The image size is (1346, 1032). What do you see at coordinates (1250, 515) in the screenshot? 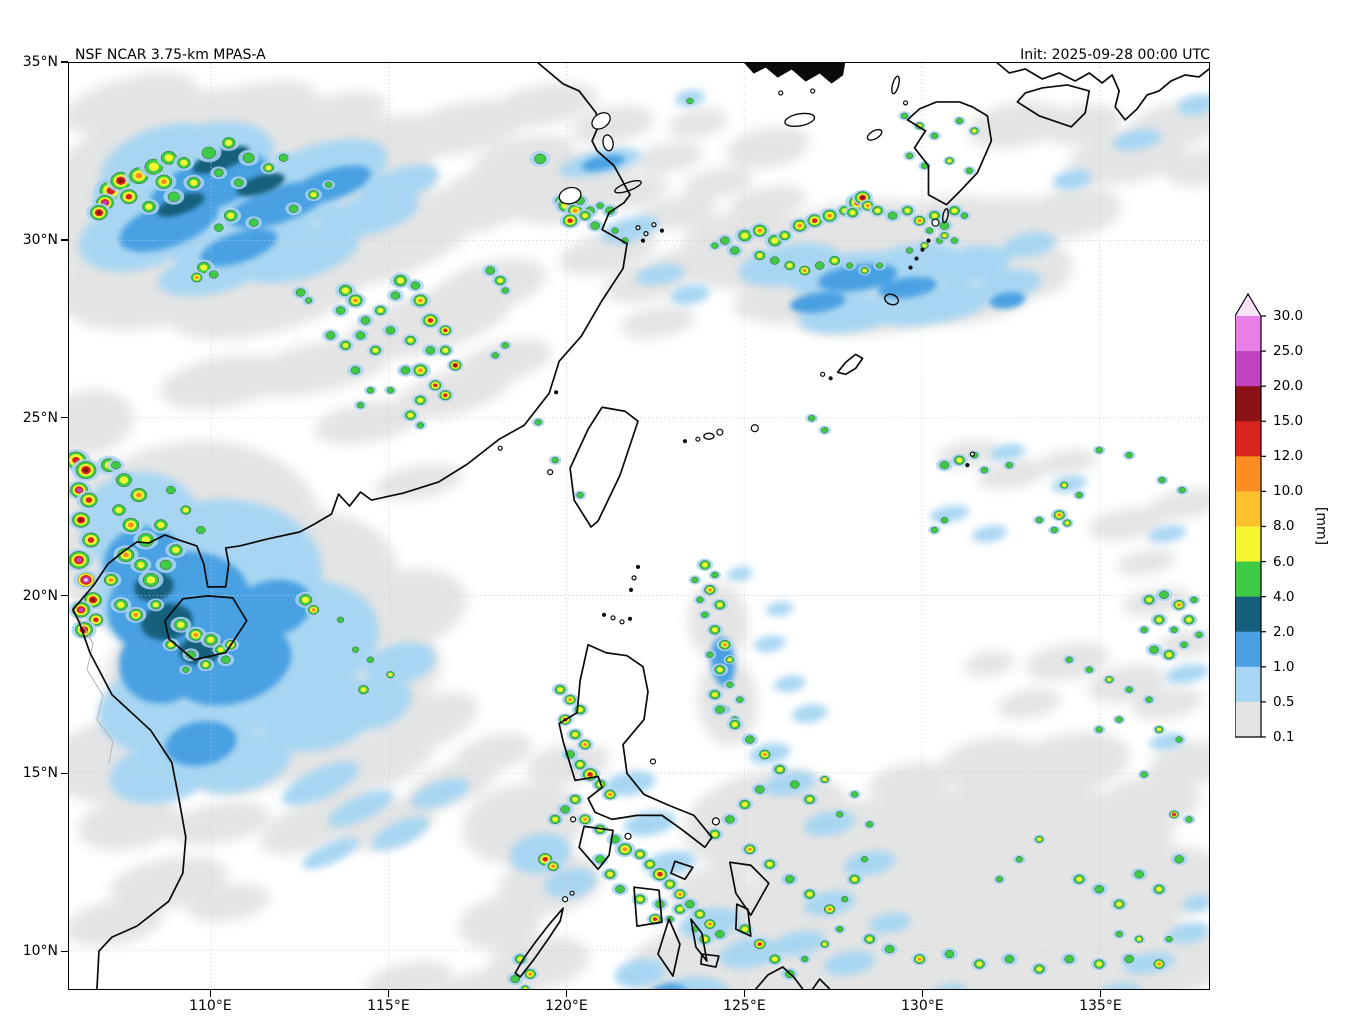
I see `colorbar-bar` at bounding box center [1250, 515].